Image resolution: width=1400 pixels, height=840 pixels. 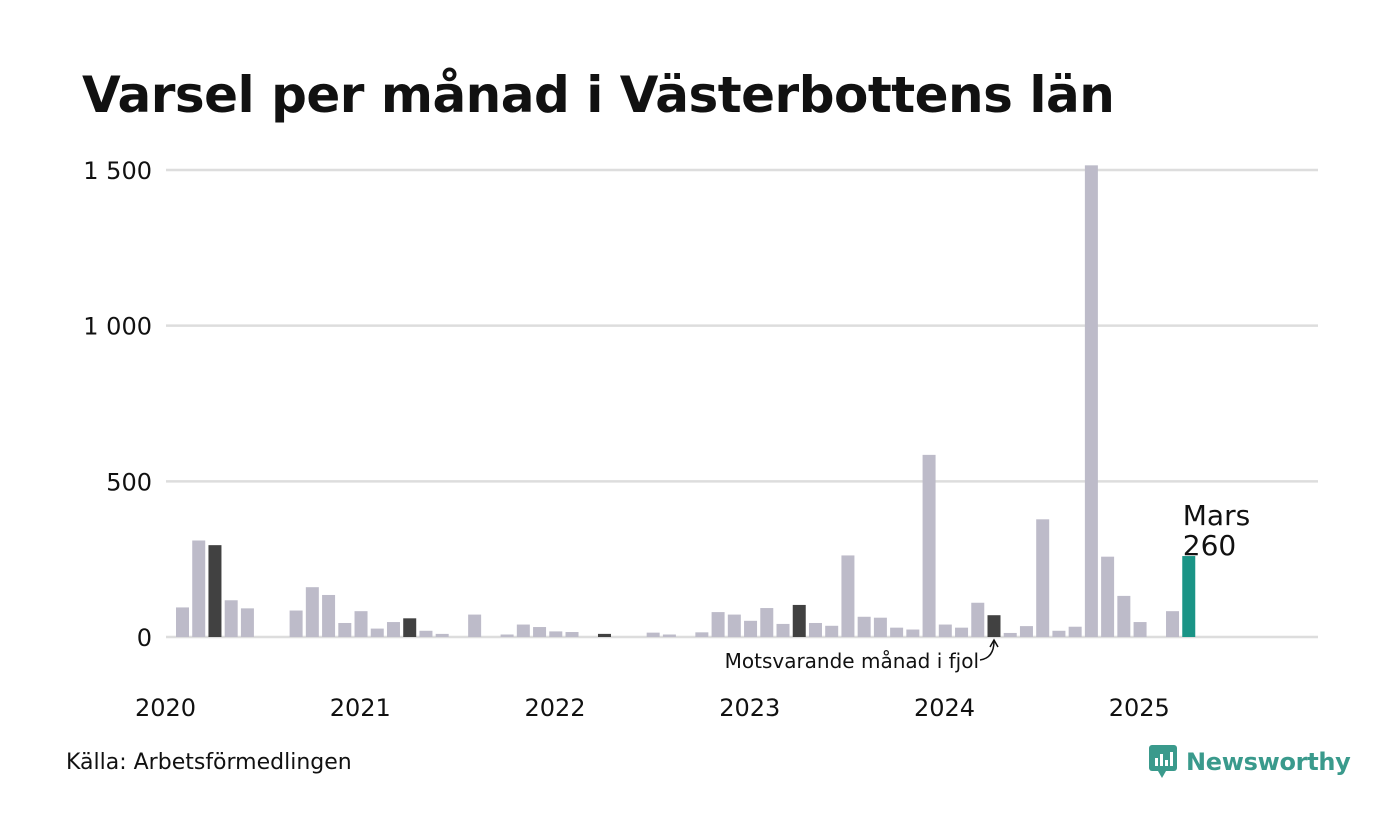 I want to click on latest-value-label: 260, so click(x=1209, y=545).